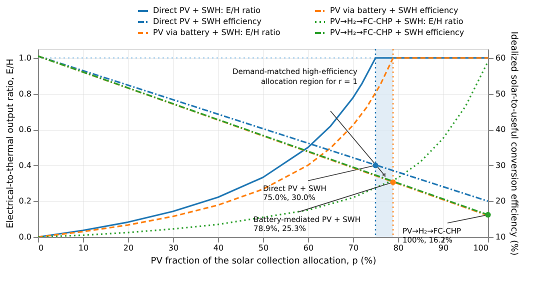 The height and width of the screenshot is (282, 550). What do you see at coordinates (218, 248) in the screenshot?
I see `x-tick-label: 40` at bounding box center [218, 248].